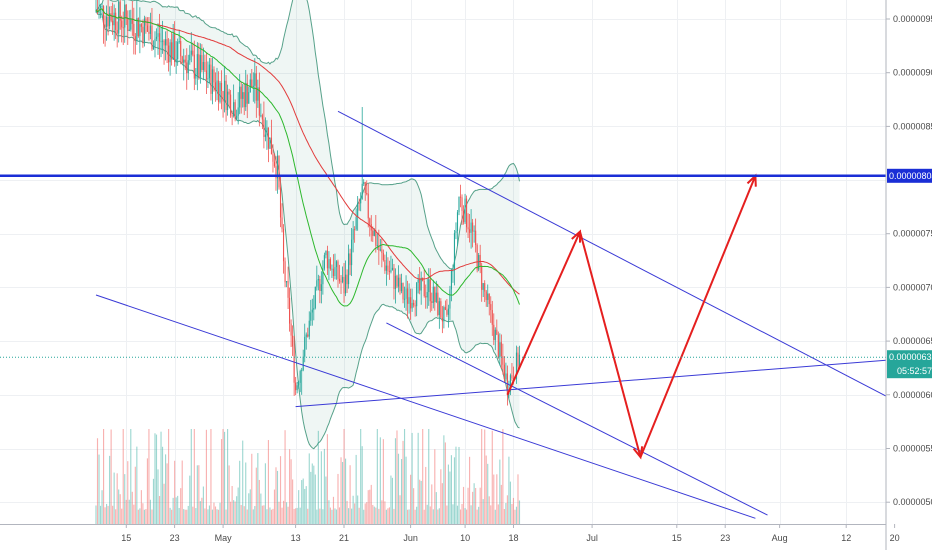 The width and height of the screenshot is (932, 550). What do you see at coordinates (510, 533) in the screenshot?
I see `time-axis: 15 23 May 13 21 Jun 10 18 Jul 15 23 Aug 12 20` at bounding box center [510, 533].